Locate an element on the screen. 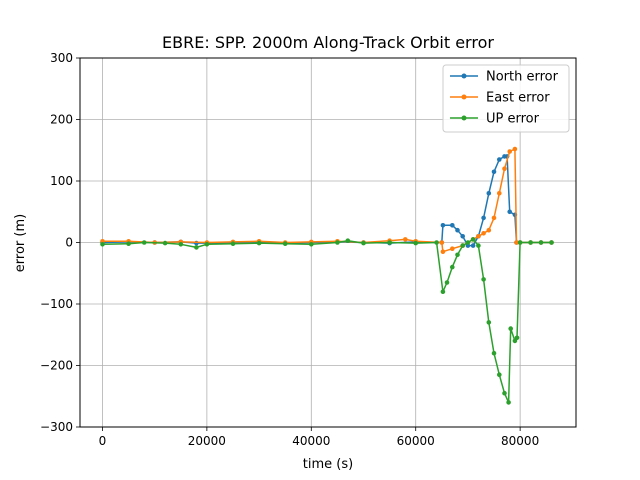 This screenshot has height=480, width=640. legend-box is located at coordinates (506, 98).